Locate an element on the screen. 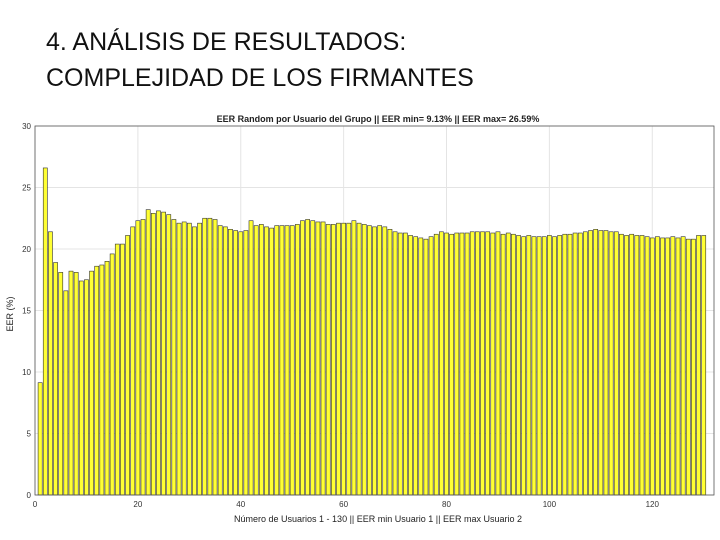 This screenshot has height=540, width=720. y-tick-label: 0 is located at coordinates (29, 495).